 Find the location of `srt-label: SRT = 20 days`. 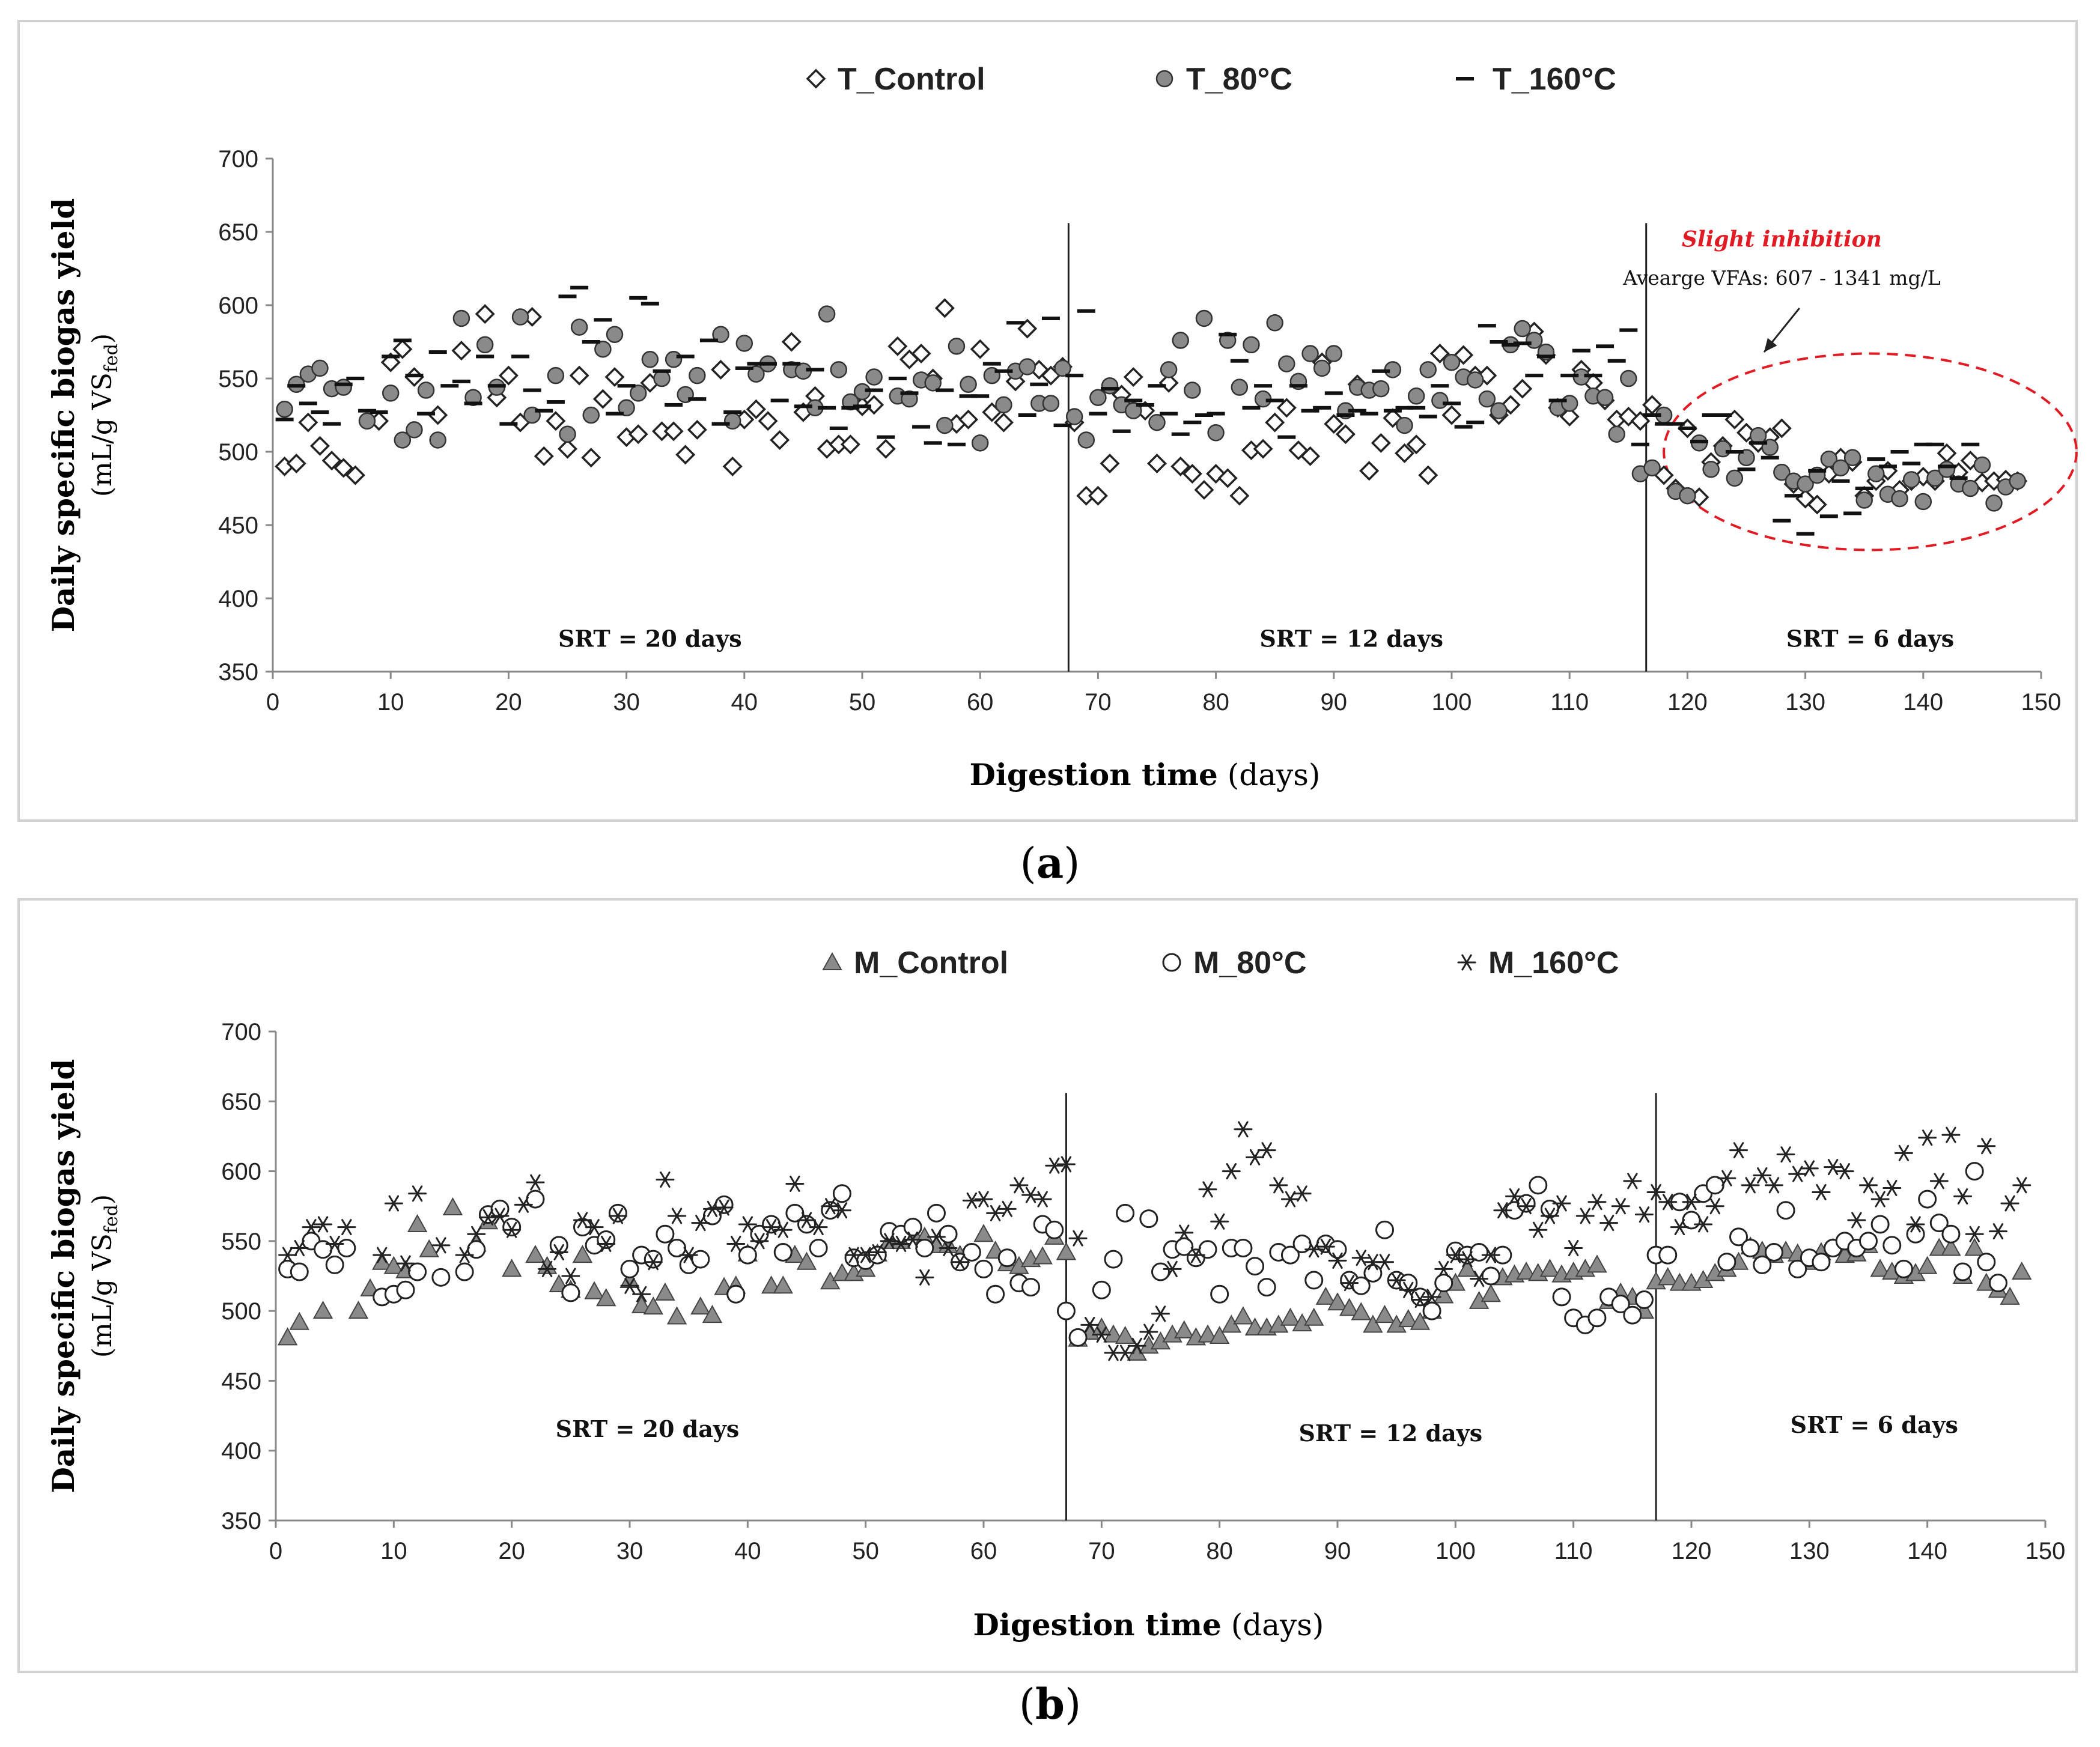

srt-label: SRT = 20 days is located at coordinates (648, 1428).